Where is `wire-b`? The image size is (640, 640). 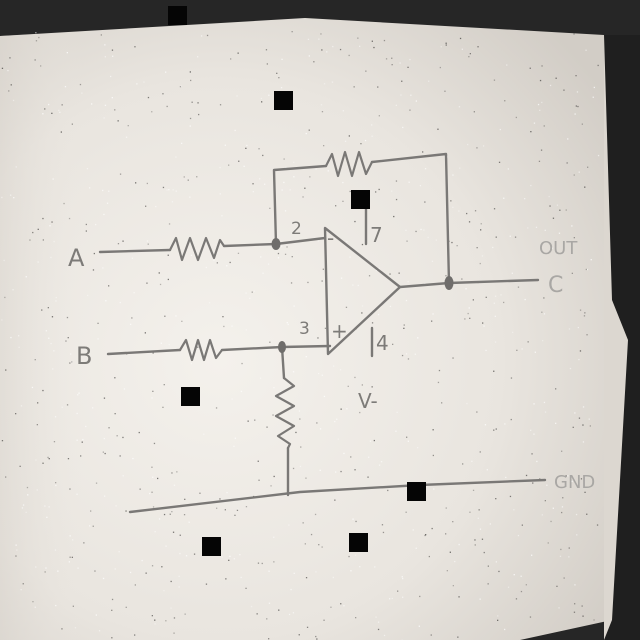
wire-b is located at coordinates (144, 352).